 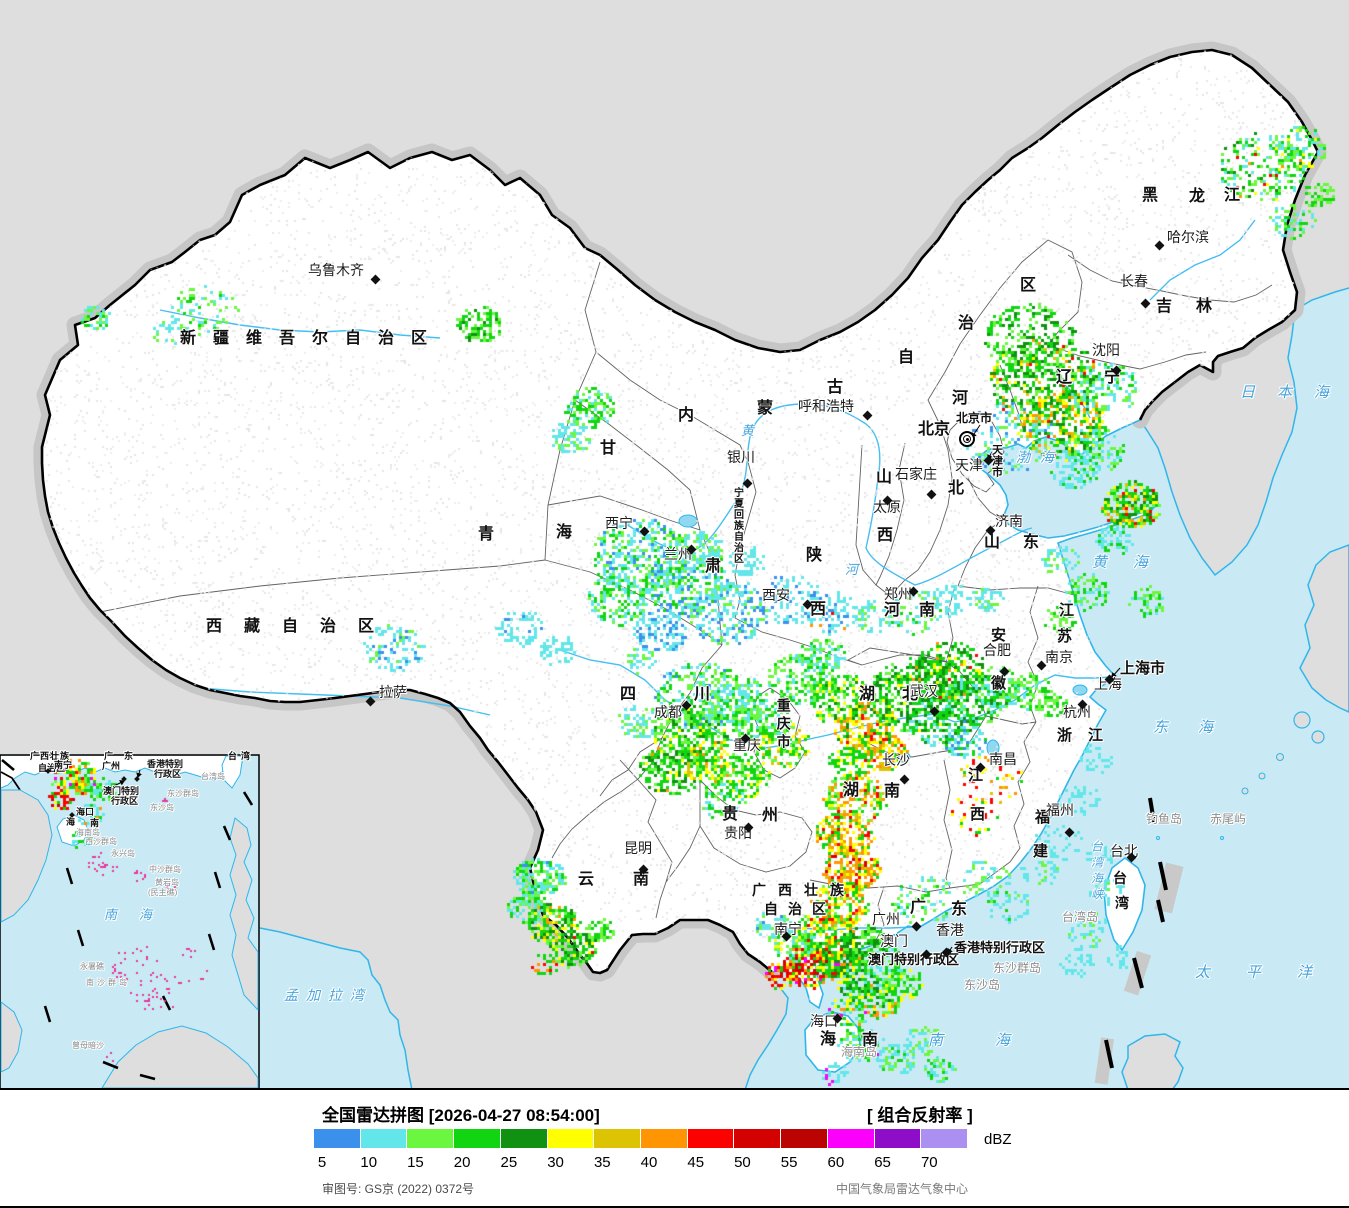 I want to click on dbz-tick: 30, so click(x=555, y=1162).